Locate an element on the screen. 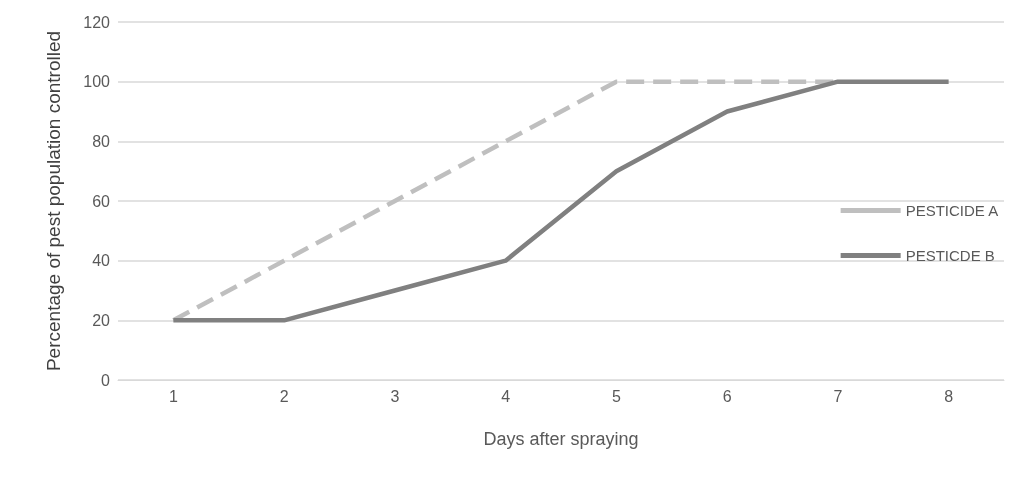  x-axis-title: Days after spraying is located at coordinates (561, 439).